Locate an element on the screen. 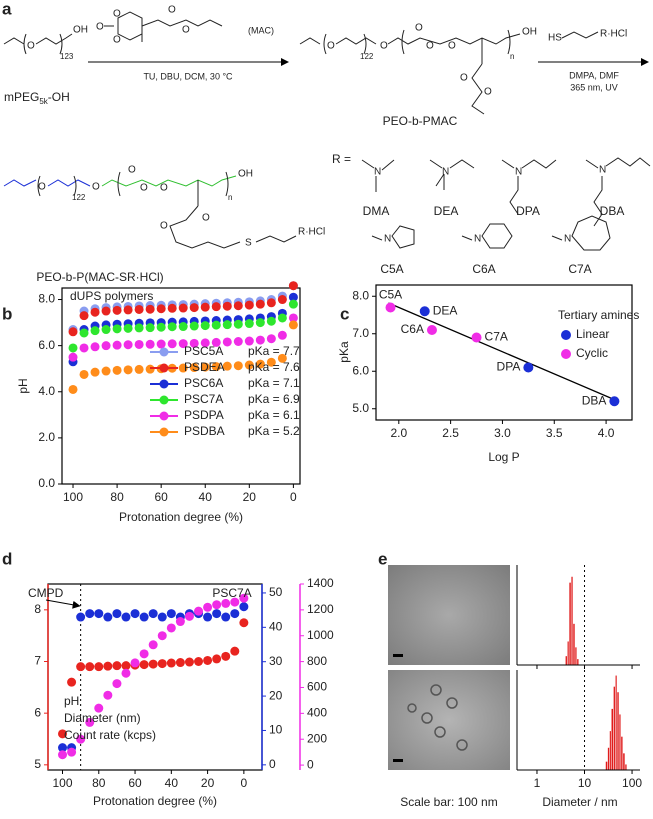 Image resolution: width=653 pixels, height=819 pixels. text: -OH is located at coordinates (59, 97).